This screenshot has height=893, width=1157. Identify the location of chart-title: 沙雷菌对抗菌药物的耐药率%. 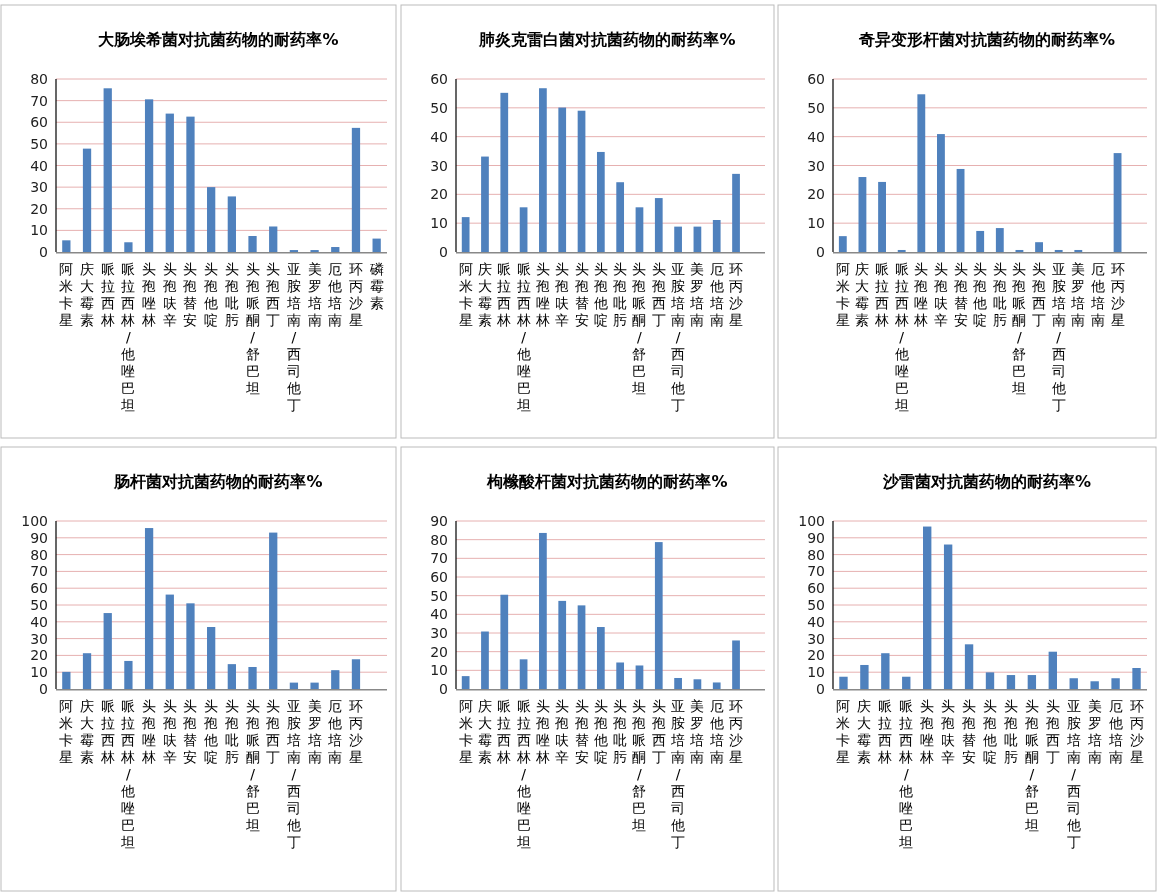
(986, 481).